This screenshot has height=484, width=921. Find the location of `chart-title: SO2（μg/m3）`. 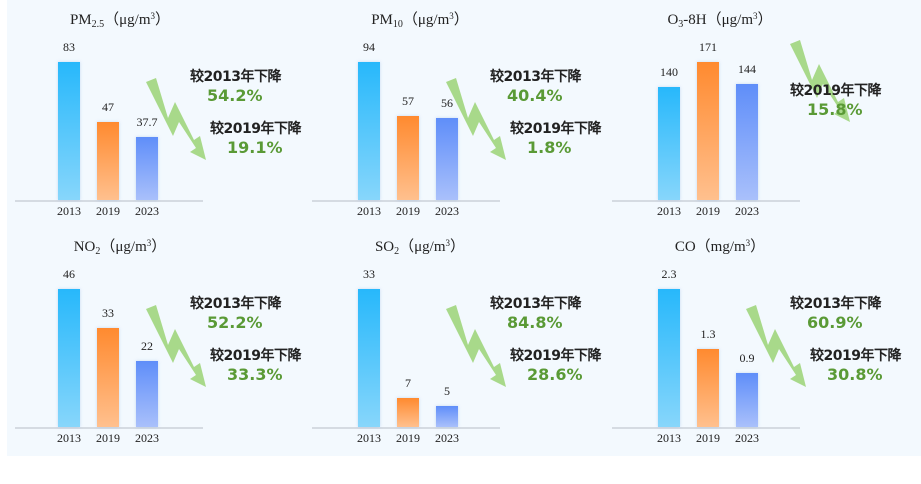

chart-title: SO2（μg/m3） is located at coordinates (420, 246).